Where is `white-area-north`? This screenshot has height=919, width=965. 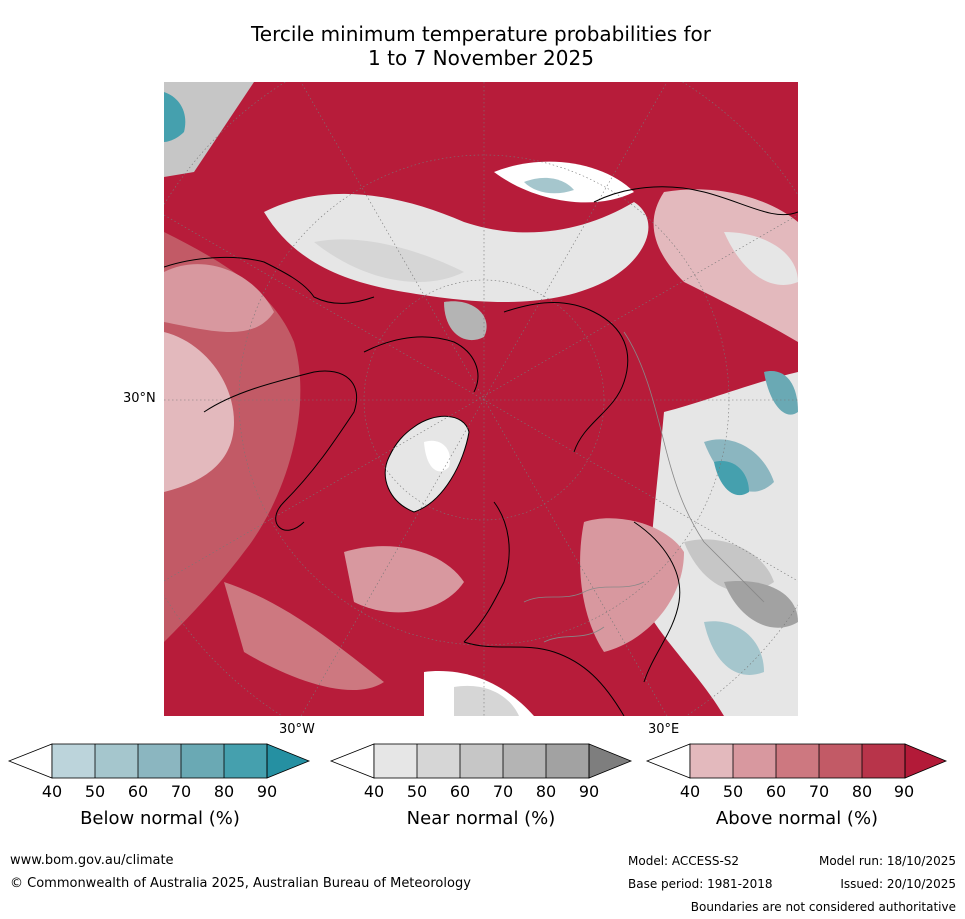
white-area-north is located at coordinates (564, 182).